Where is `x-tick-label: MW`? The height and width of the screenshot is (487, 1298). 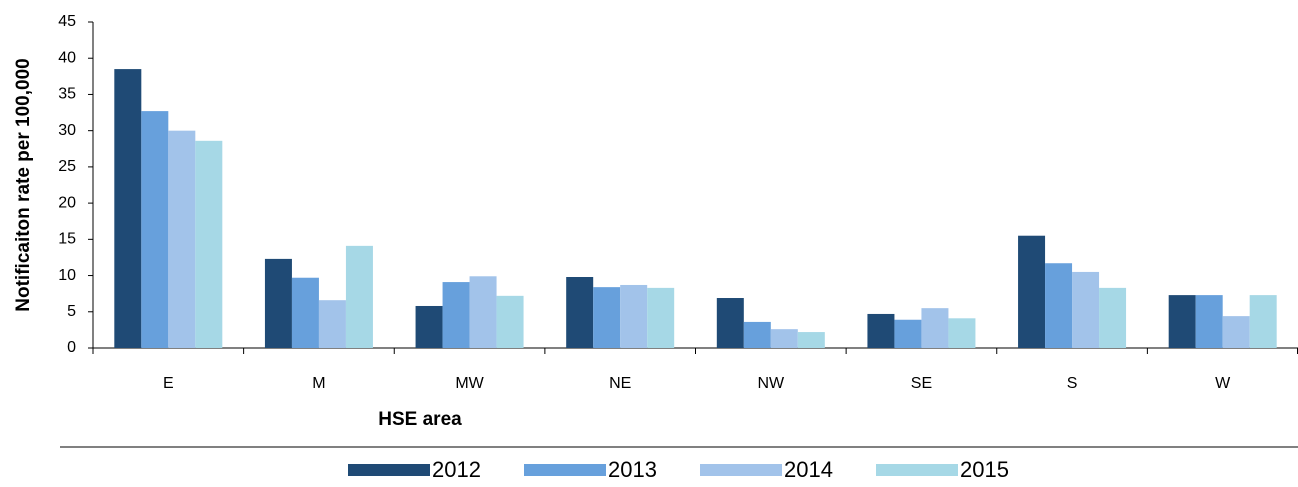 x-tick-label: MW is located at coordinates (469, 383).